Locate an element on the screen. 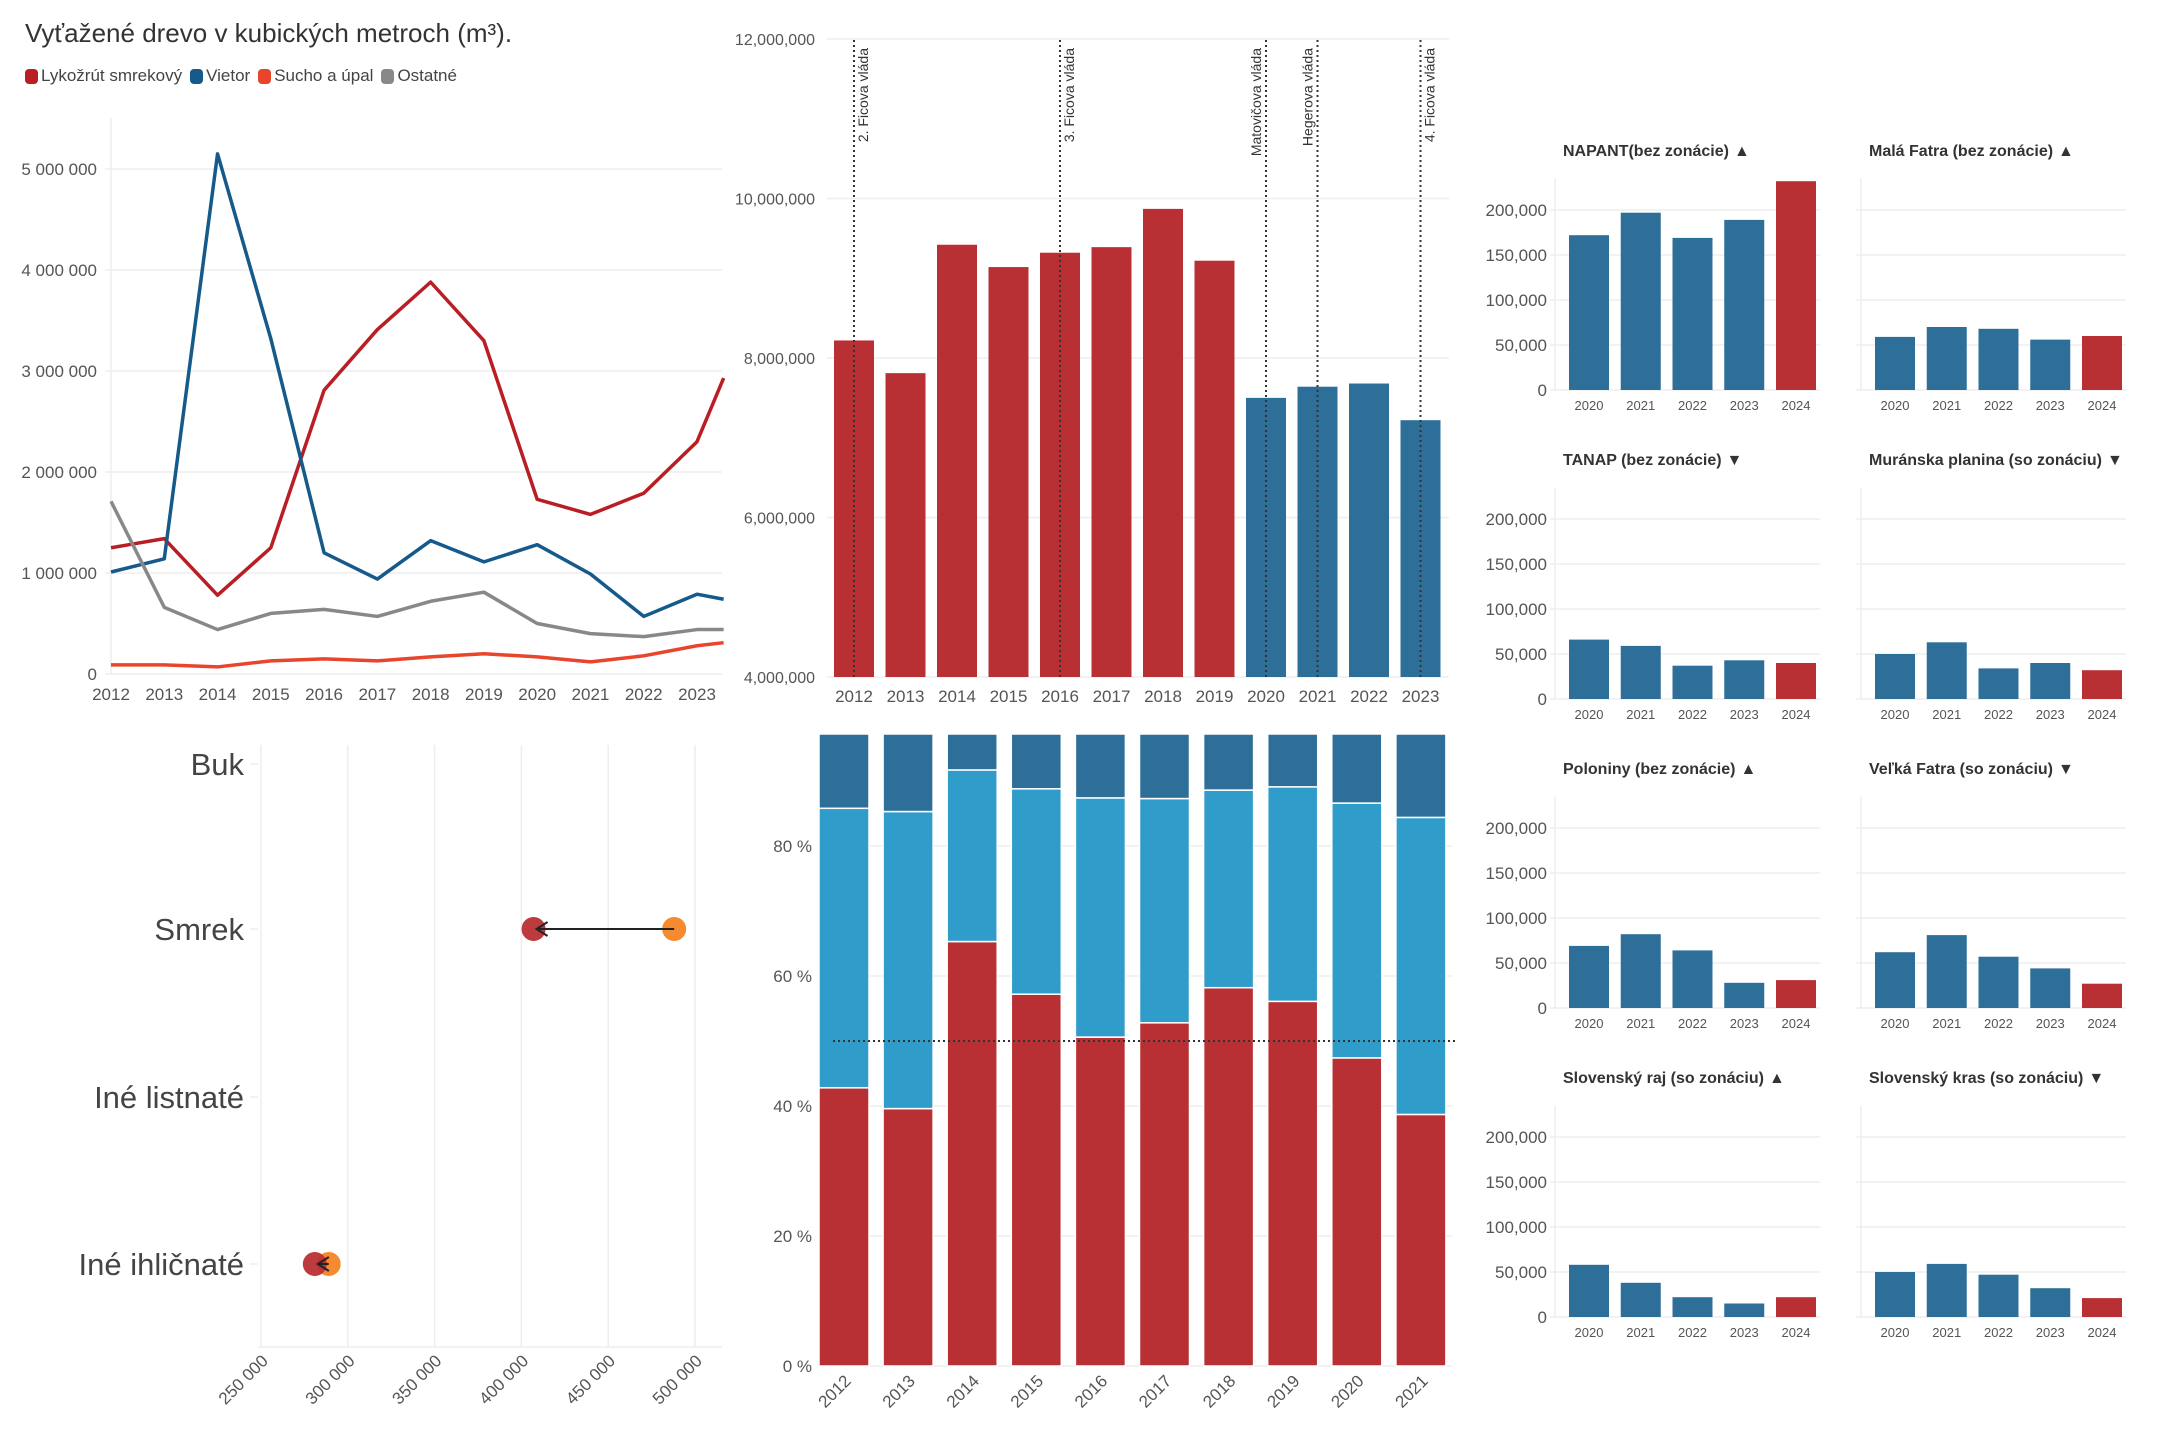  legend-item: Vietor is located at coordinates (220, 76).